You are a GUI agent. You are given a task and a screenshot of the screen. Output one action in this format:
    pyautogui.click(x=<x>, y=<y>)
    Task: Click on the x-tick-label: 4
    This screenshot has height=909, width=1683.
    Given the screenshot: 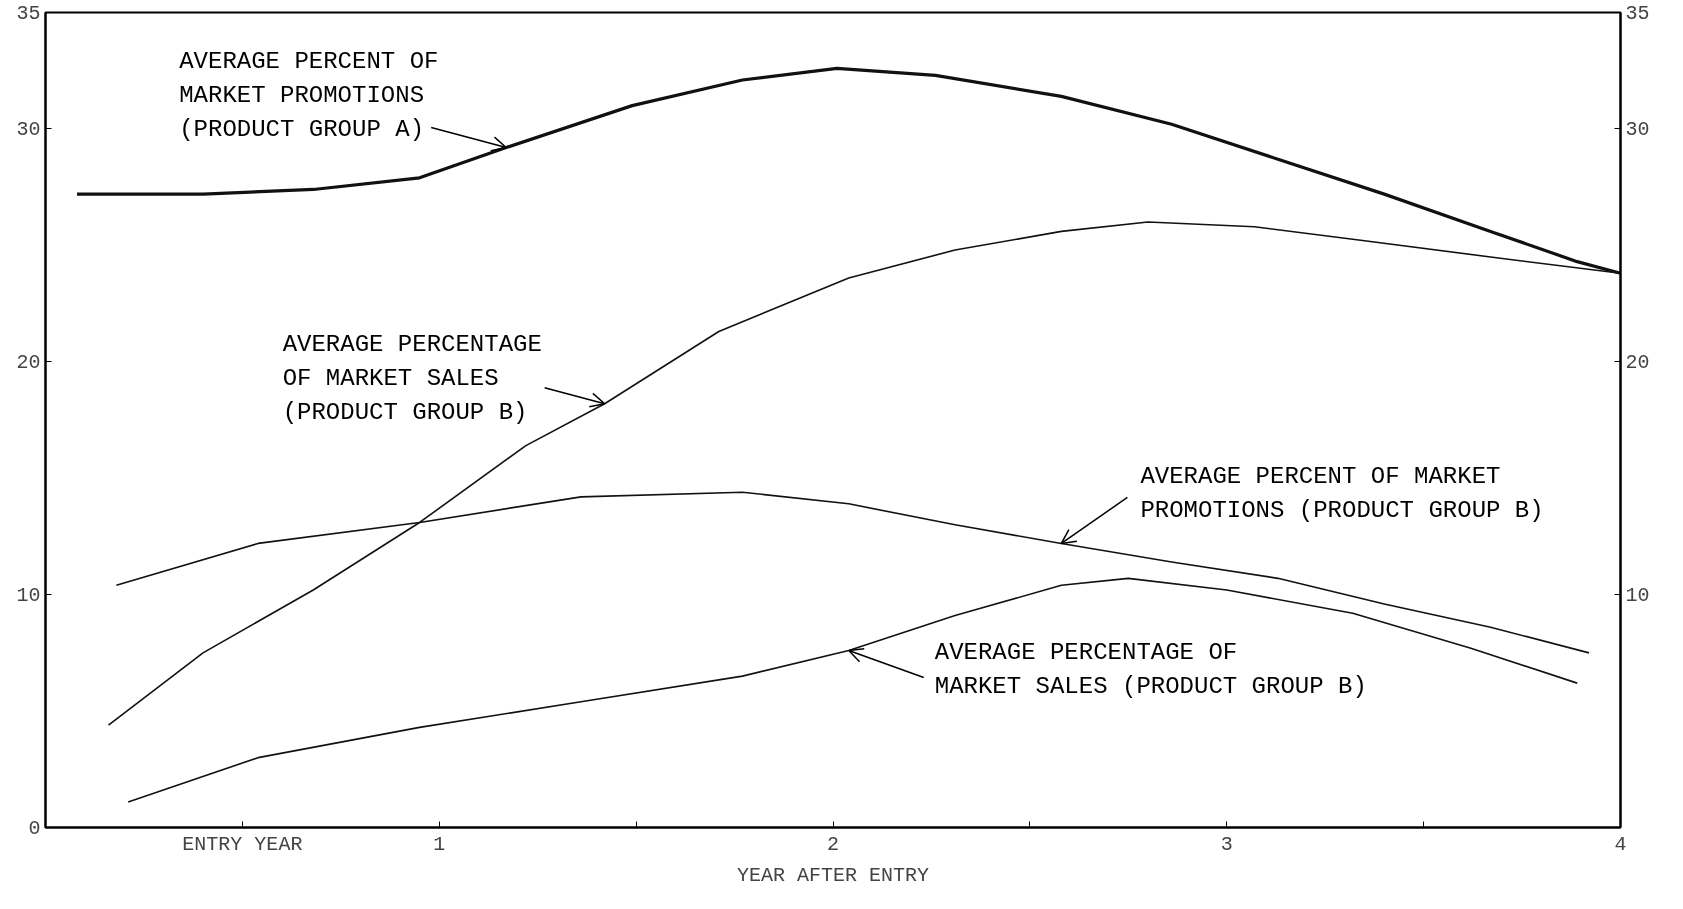 What is the action you would take?
    pyautogui.click(x=1620, y=844)
    